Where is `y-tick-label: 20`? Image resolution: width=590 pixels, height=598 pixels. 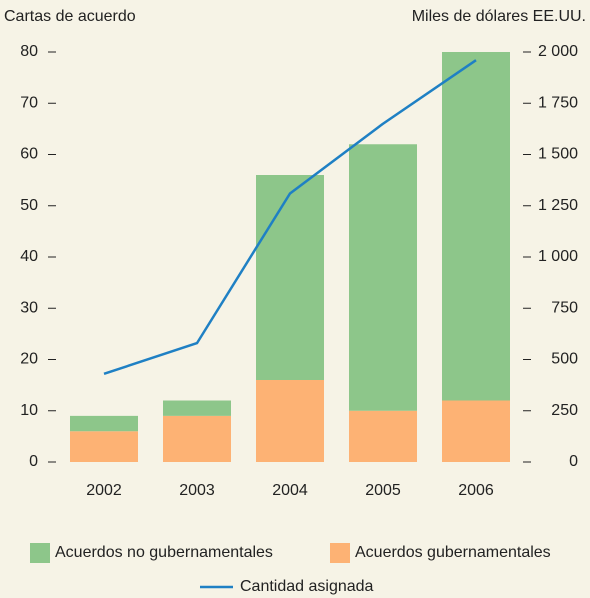
y-tick-label: 20 is located at coordinates (29, 359).